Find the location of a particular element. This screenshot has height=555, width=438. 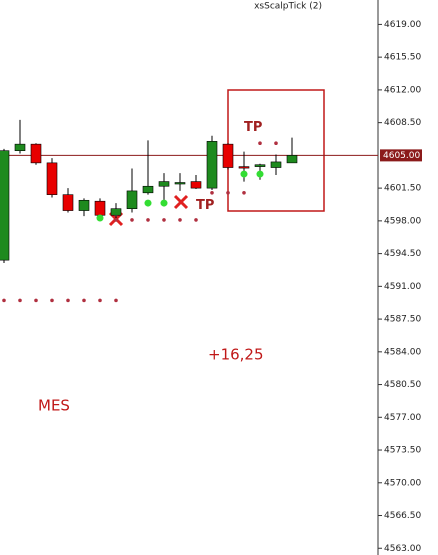

symbol: MES is located at coordinates (54, 406).